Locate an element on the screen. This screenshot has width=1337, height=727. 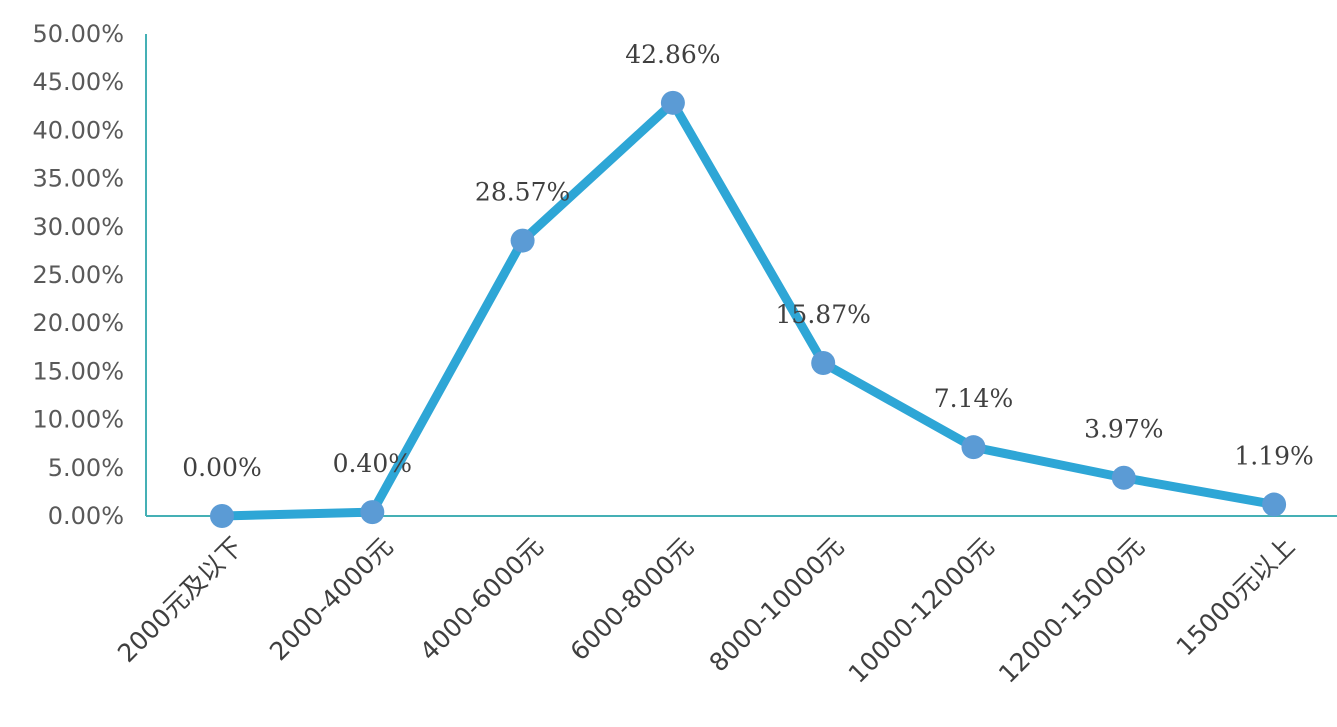
y-tick-label: 50.00% is located at coordinates (78, 34).